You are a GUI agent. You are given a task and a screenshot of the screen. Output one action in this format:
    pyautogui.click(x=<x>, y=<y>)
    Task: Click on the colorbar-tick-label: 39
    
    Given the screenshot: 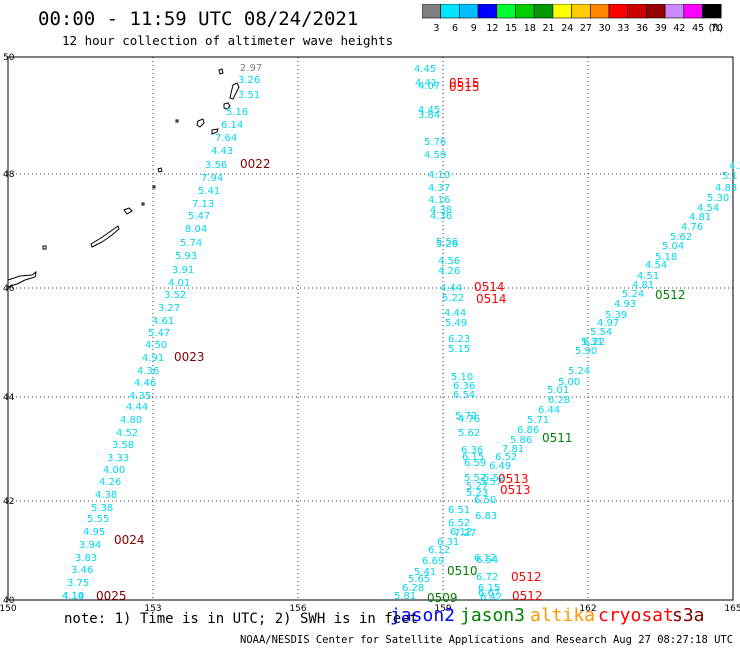 What is the action you would take?
    pyautogui.click(x=661, y=28)
    